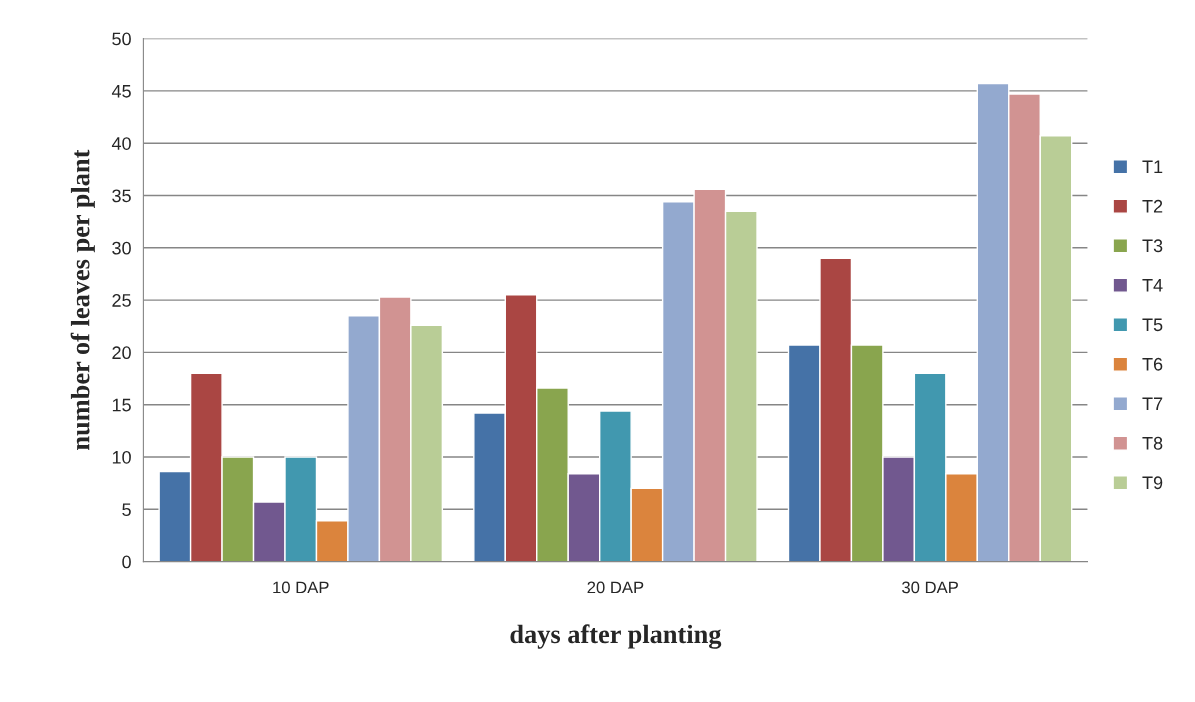  Describe the element at coordinates (121, 143) in the screenshot. I see `y-tick-label: 40` at that location.